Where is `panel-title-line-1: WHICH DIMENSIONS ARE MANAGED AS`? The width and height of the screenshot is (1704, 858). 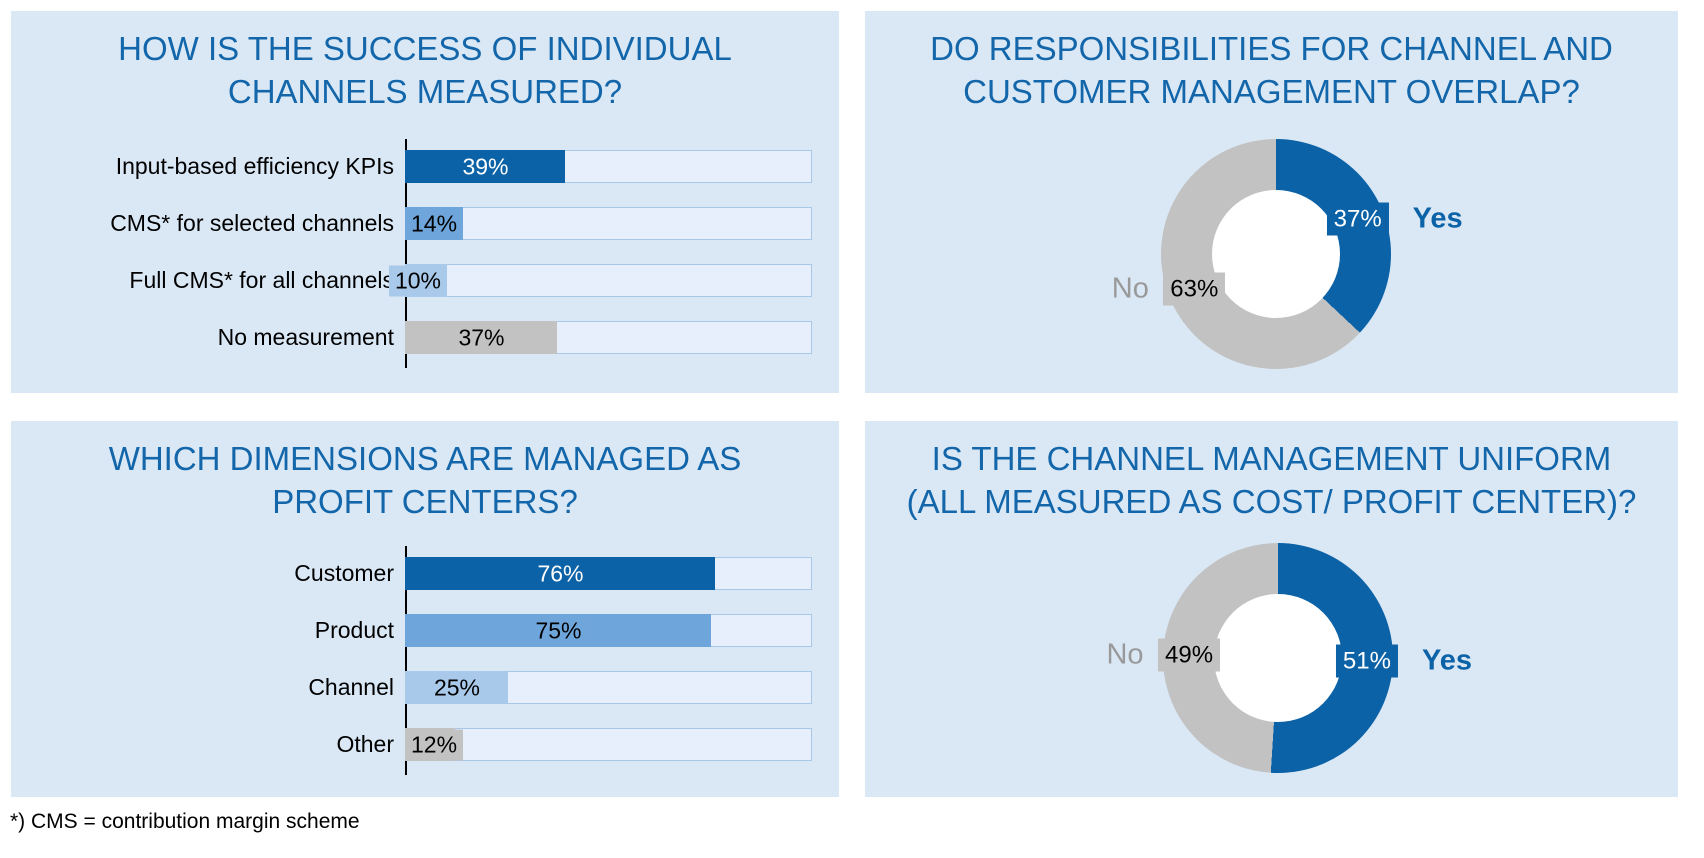 panel-title-line-1: WHICH DIMENSIONS ARE MANAGED AS is located at coordinates (425, 458).